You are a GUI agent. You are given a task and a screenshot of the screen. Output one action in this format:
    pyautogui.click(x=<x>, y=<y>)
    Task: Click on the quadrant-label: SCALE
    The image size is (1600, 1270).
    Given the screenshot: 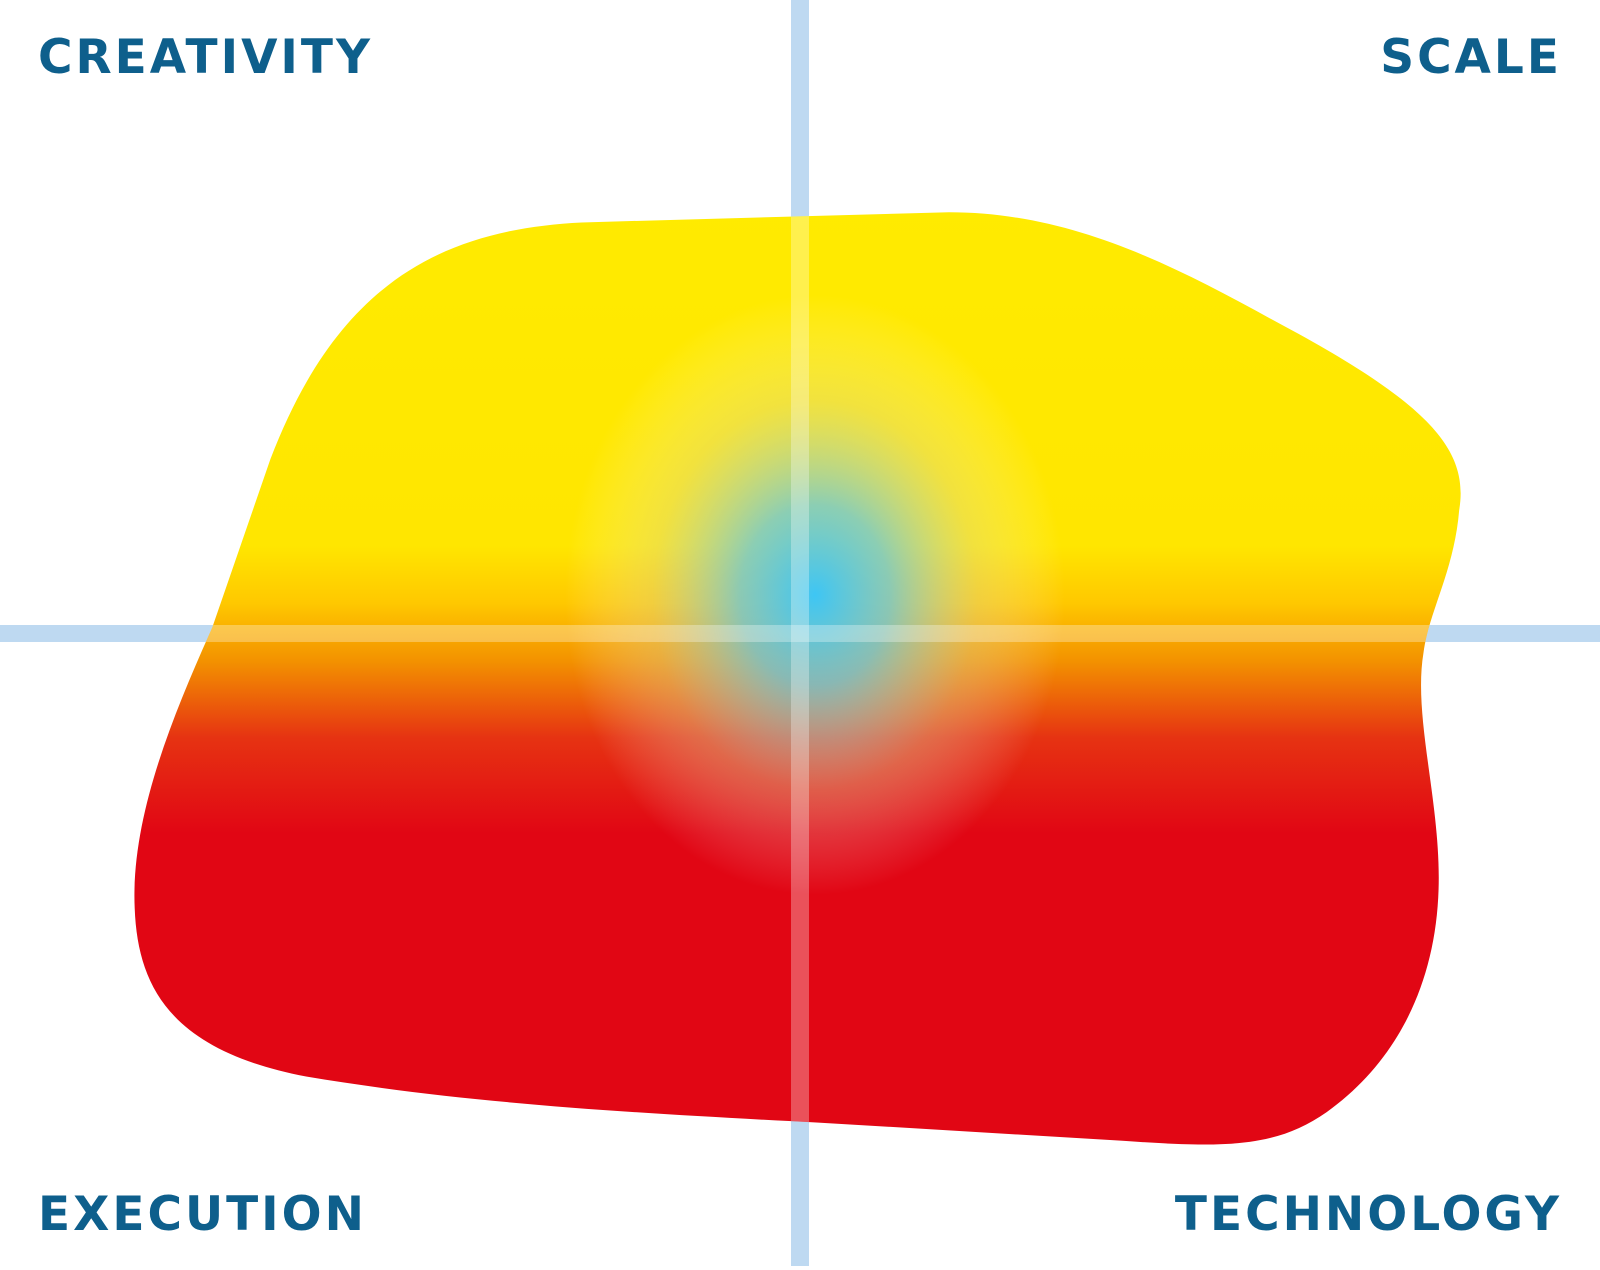 What is the action you would take?
    pyautogui.click(x=1471, y=57)
    